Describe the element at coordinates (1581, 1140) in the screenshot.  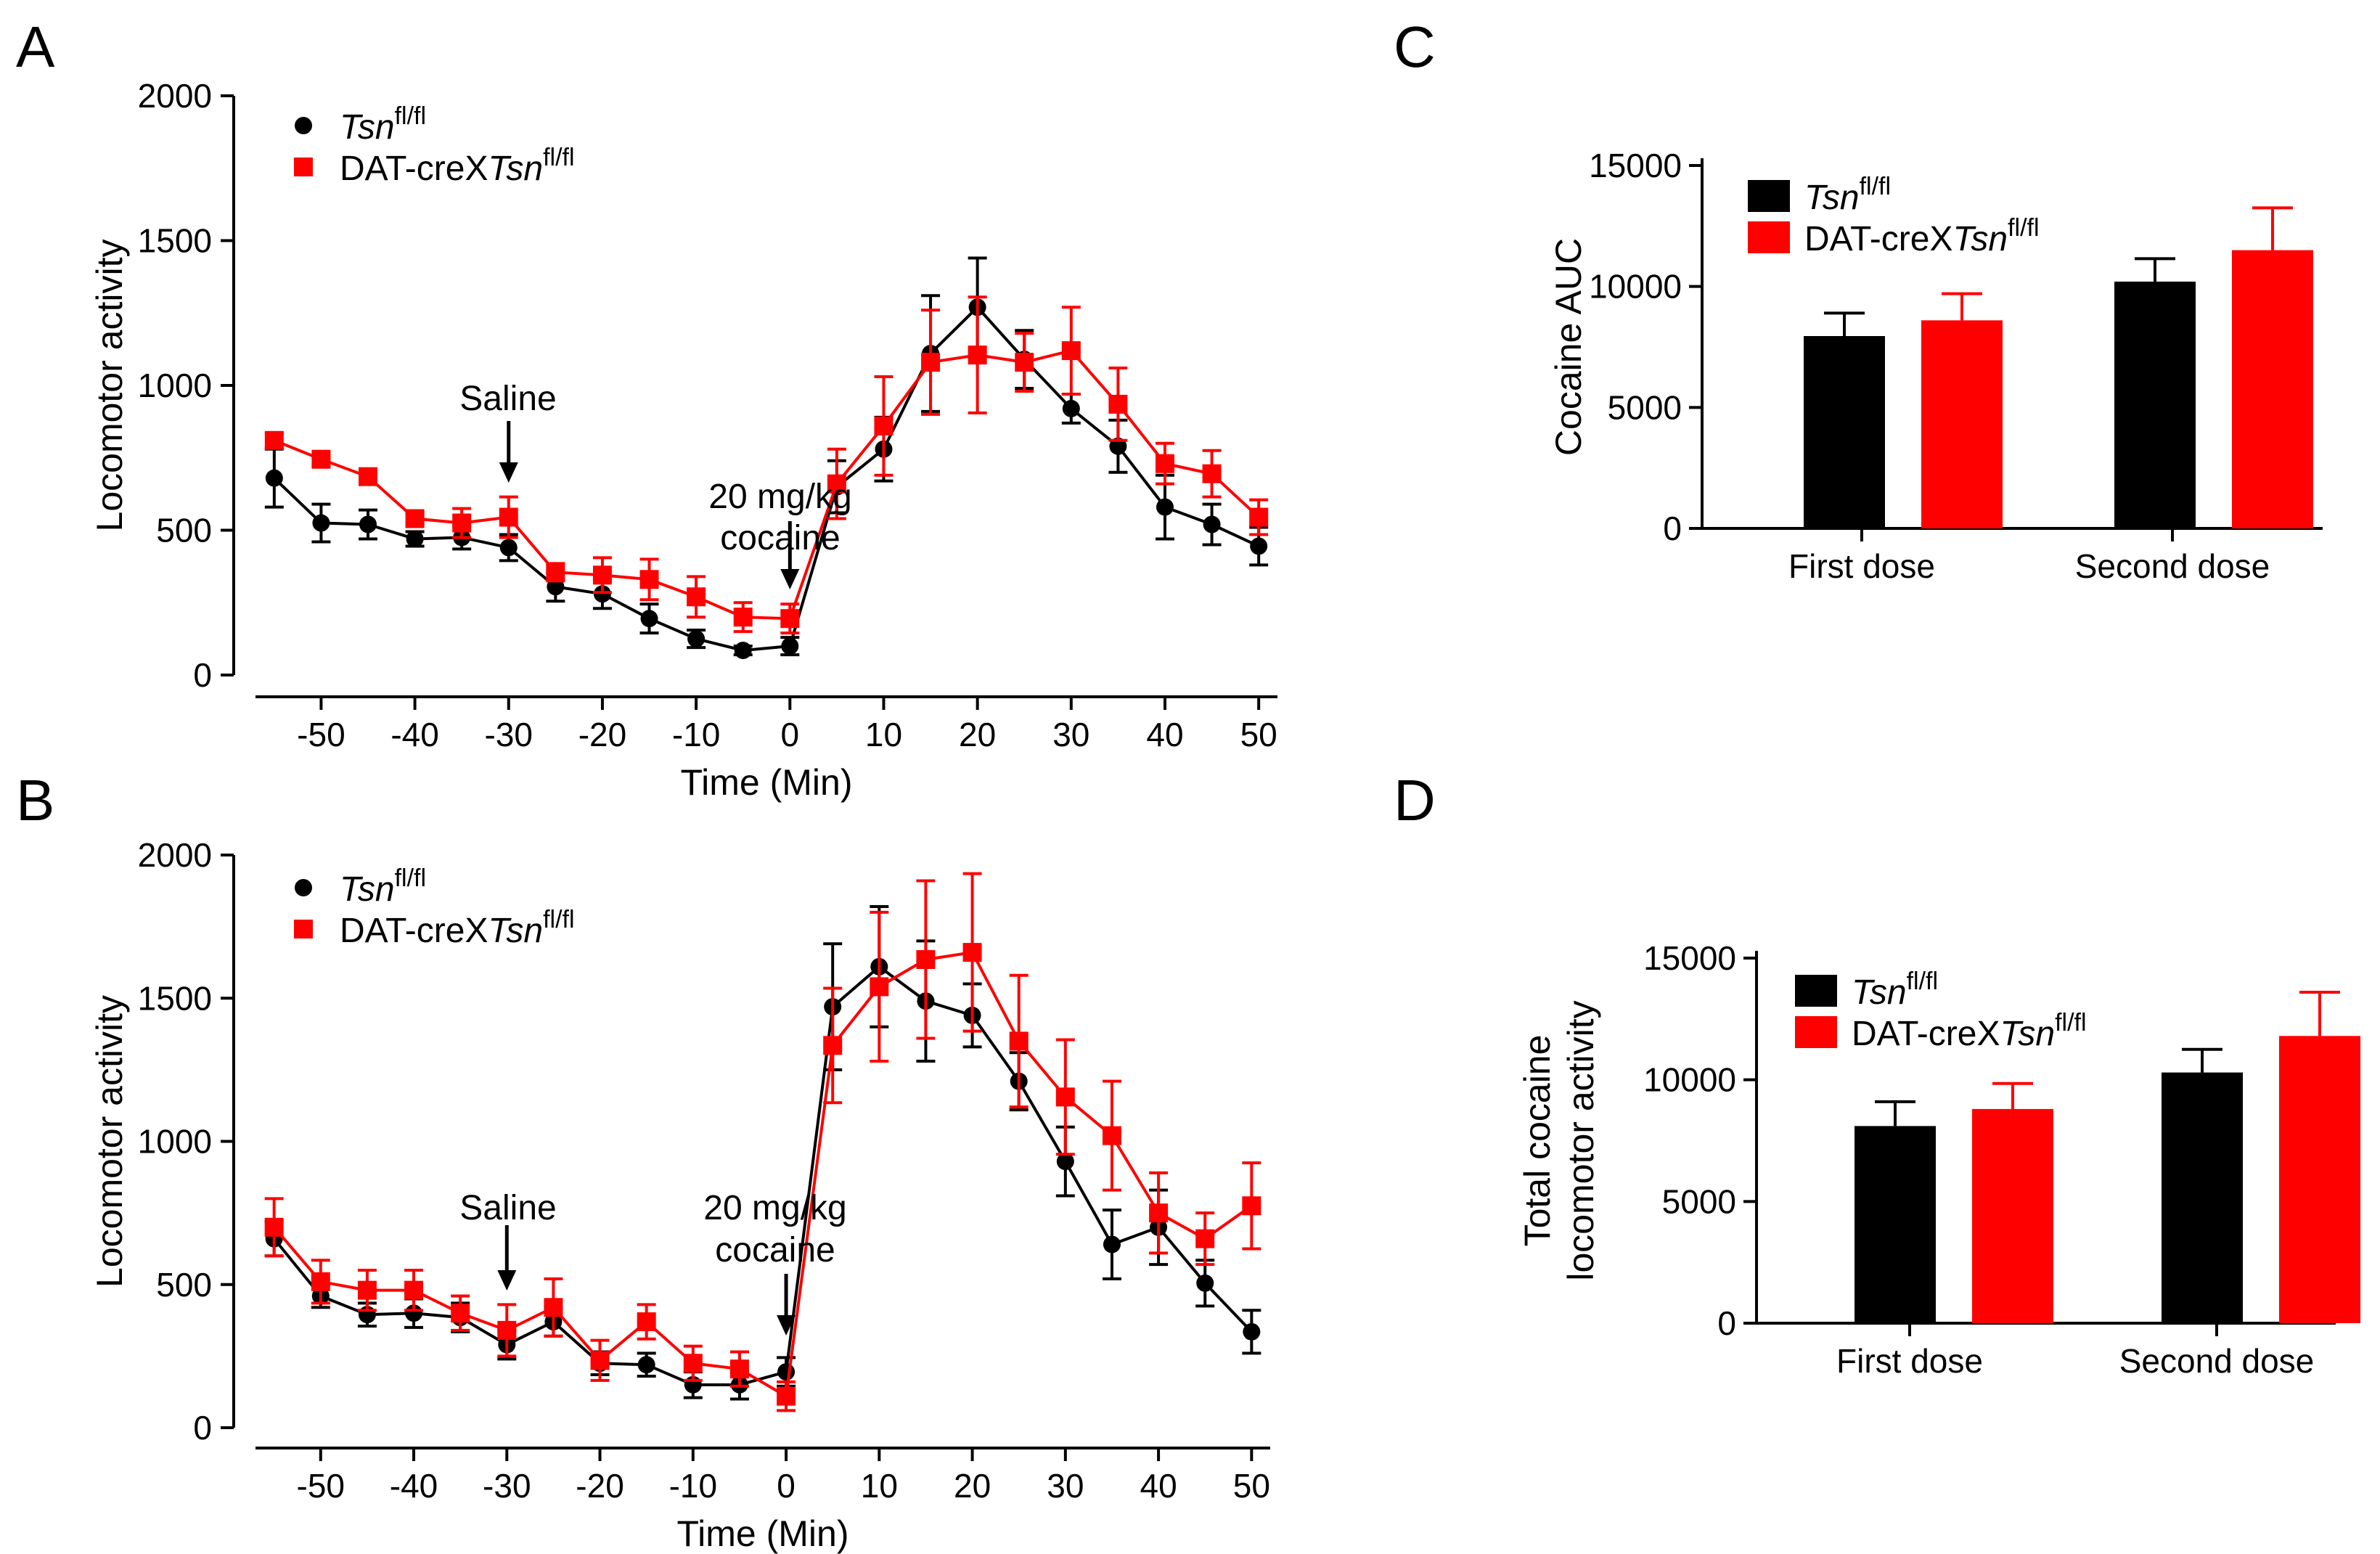
I see `y-axis-title: locomotor activity` at that location.